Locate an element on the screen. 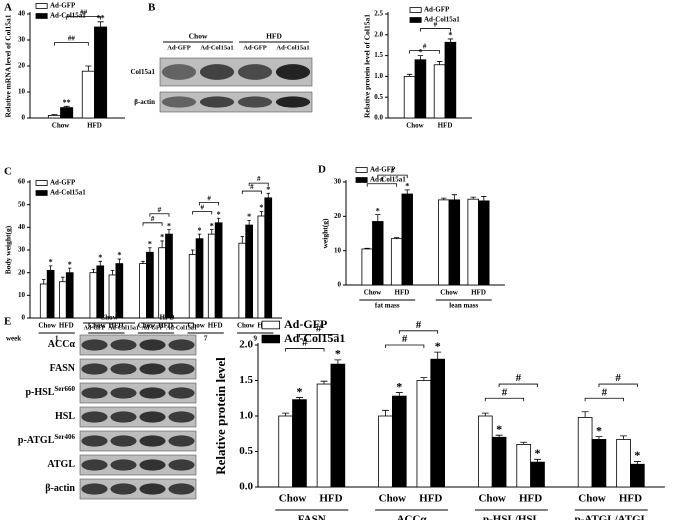  blot-row-sup: Ser660 is located at coordinates (64, 389).